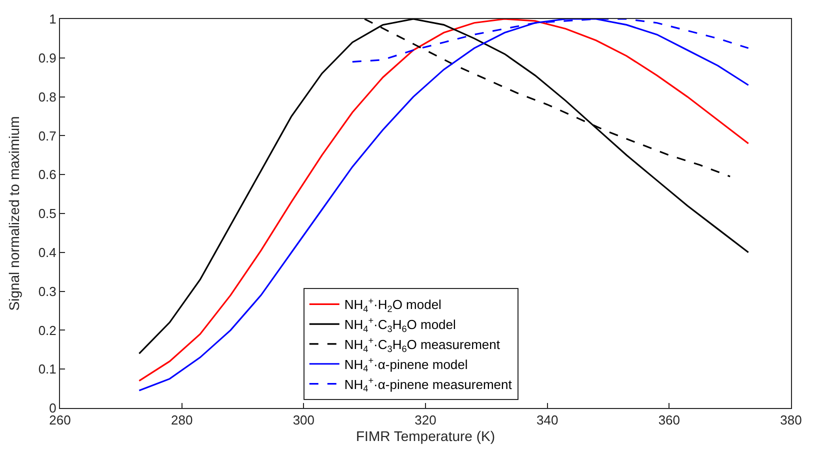 This screenshot has height=458, width=814. Describe the element at coordinates (47, 330) in the screenshot. I see `y-tick-label: 0.2` at that location.